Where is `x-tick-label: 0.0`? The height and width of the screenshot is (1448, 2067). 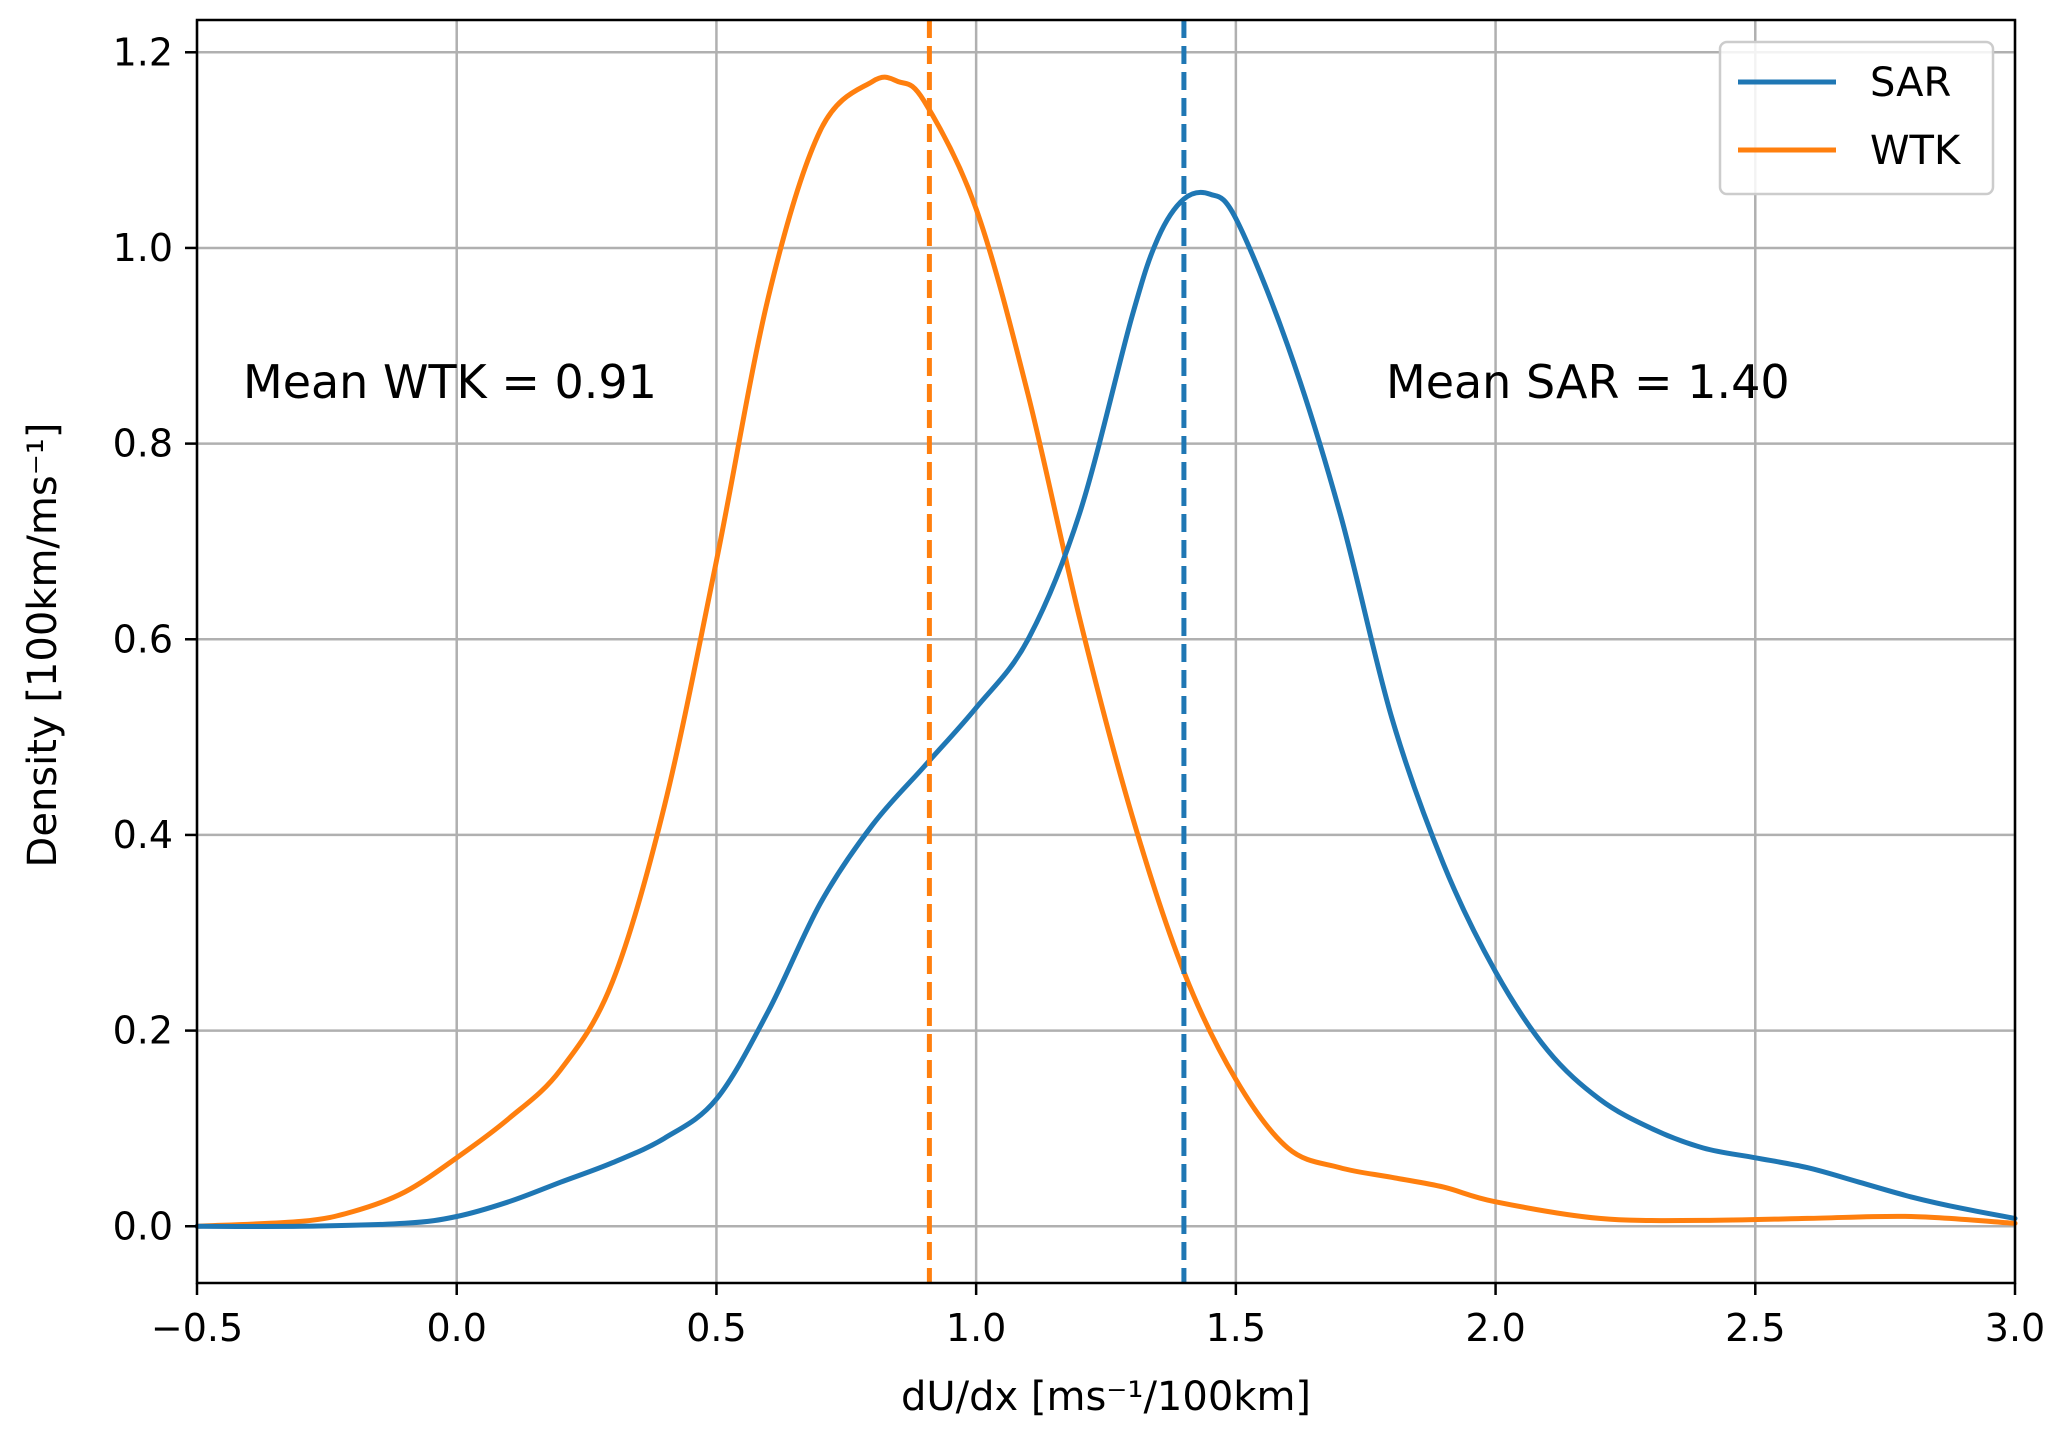 x-tick-label: 0.0 is located at coordinates (456, 1328).